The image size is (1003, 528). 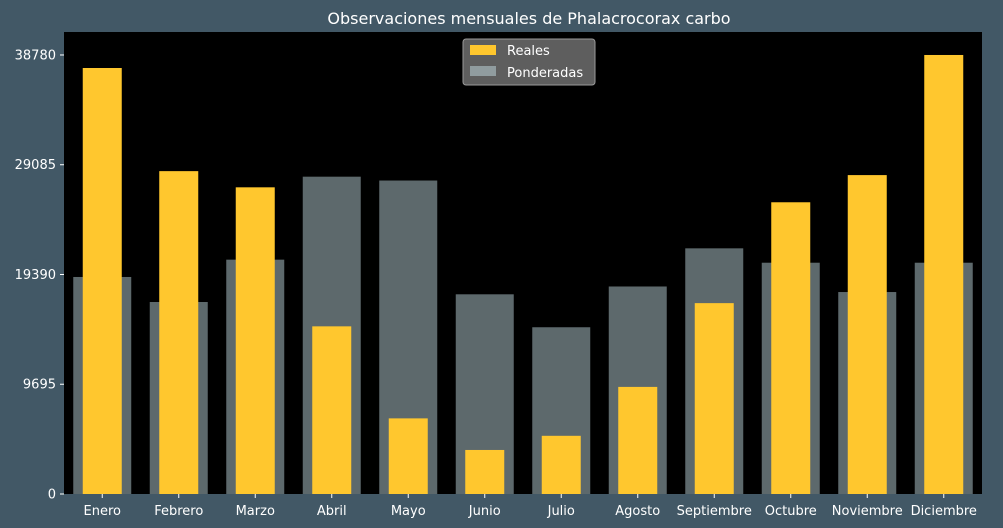 I want to click on x-tick-label: Marzo, so click(x=255, y=511).